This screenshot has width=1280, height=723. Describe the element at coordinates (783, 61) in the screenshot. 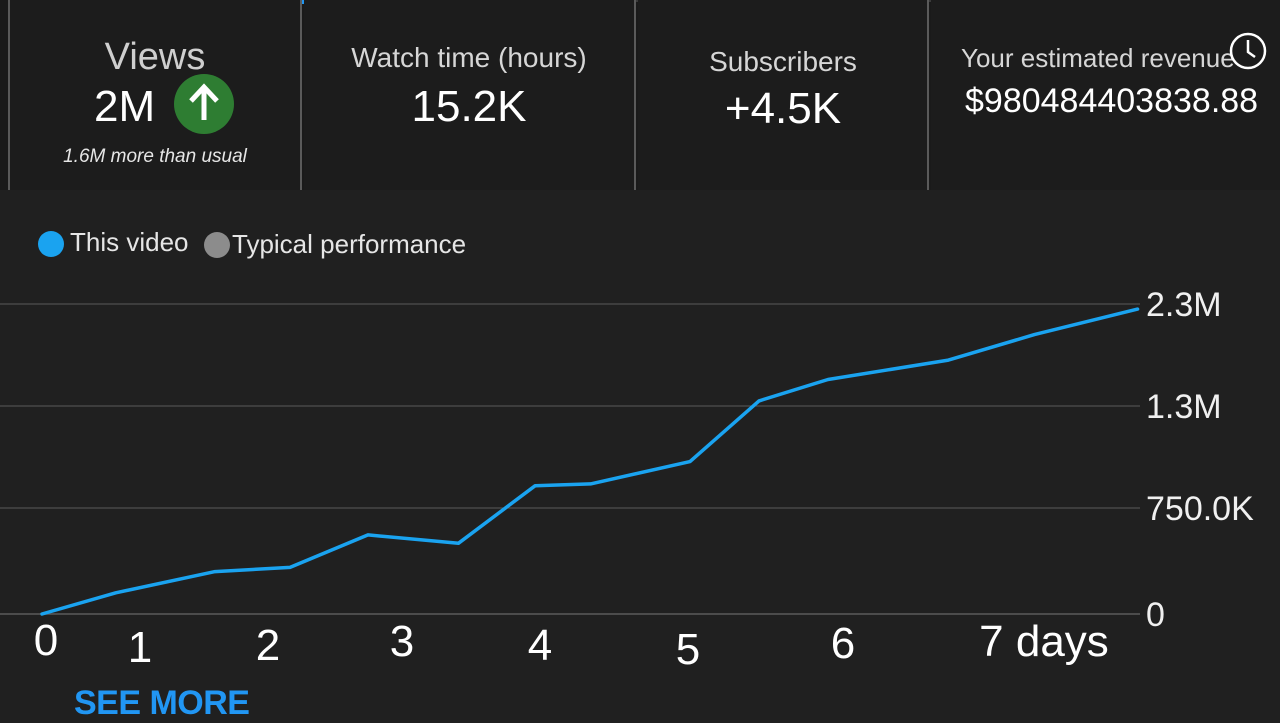

I see `subscribers-label: Subscribers` at that location.